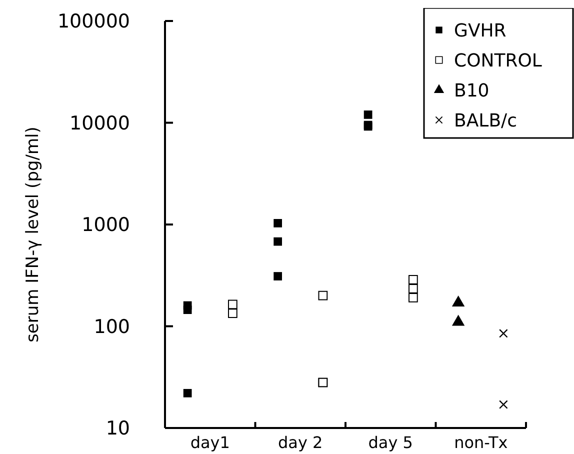  What do you see at coordinates (93, 21) in the screenshot?
I see `y-tick-label: 100000` at bounding box center [93, 21].